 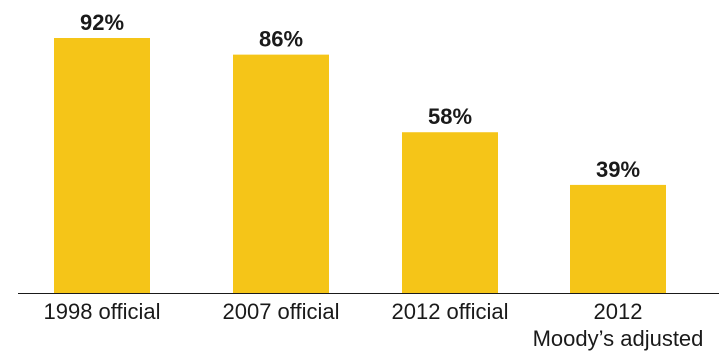 I want to click on category-label-4-line-2: Moody’s adjusted, so click(x=618, y=338).